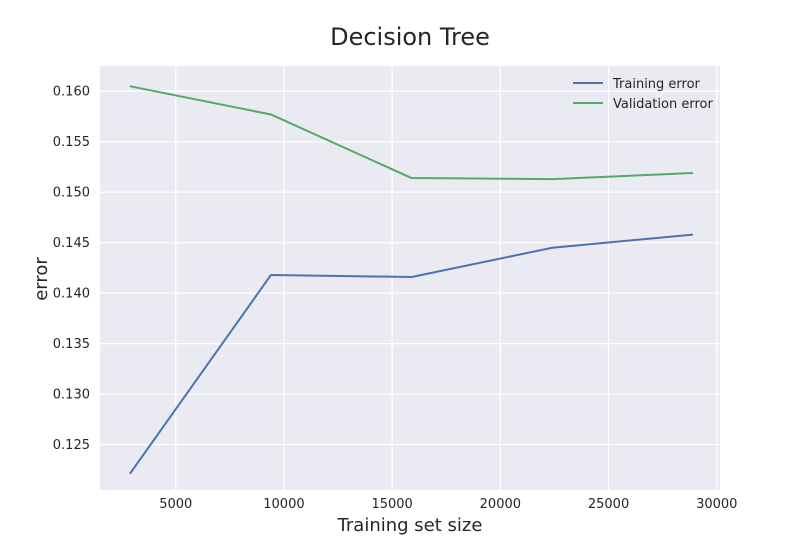 This screenshot has width=800, height=550. Describe the element at coordinates (175, 504) in the screenshot. I see `x-tick-label: 5000` at that location.